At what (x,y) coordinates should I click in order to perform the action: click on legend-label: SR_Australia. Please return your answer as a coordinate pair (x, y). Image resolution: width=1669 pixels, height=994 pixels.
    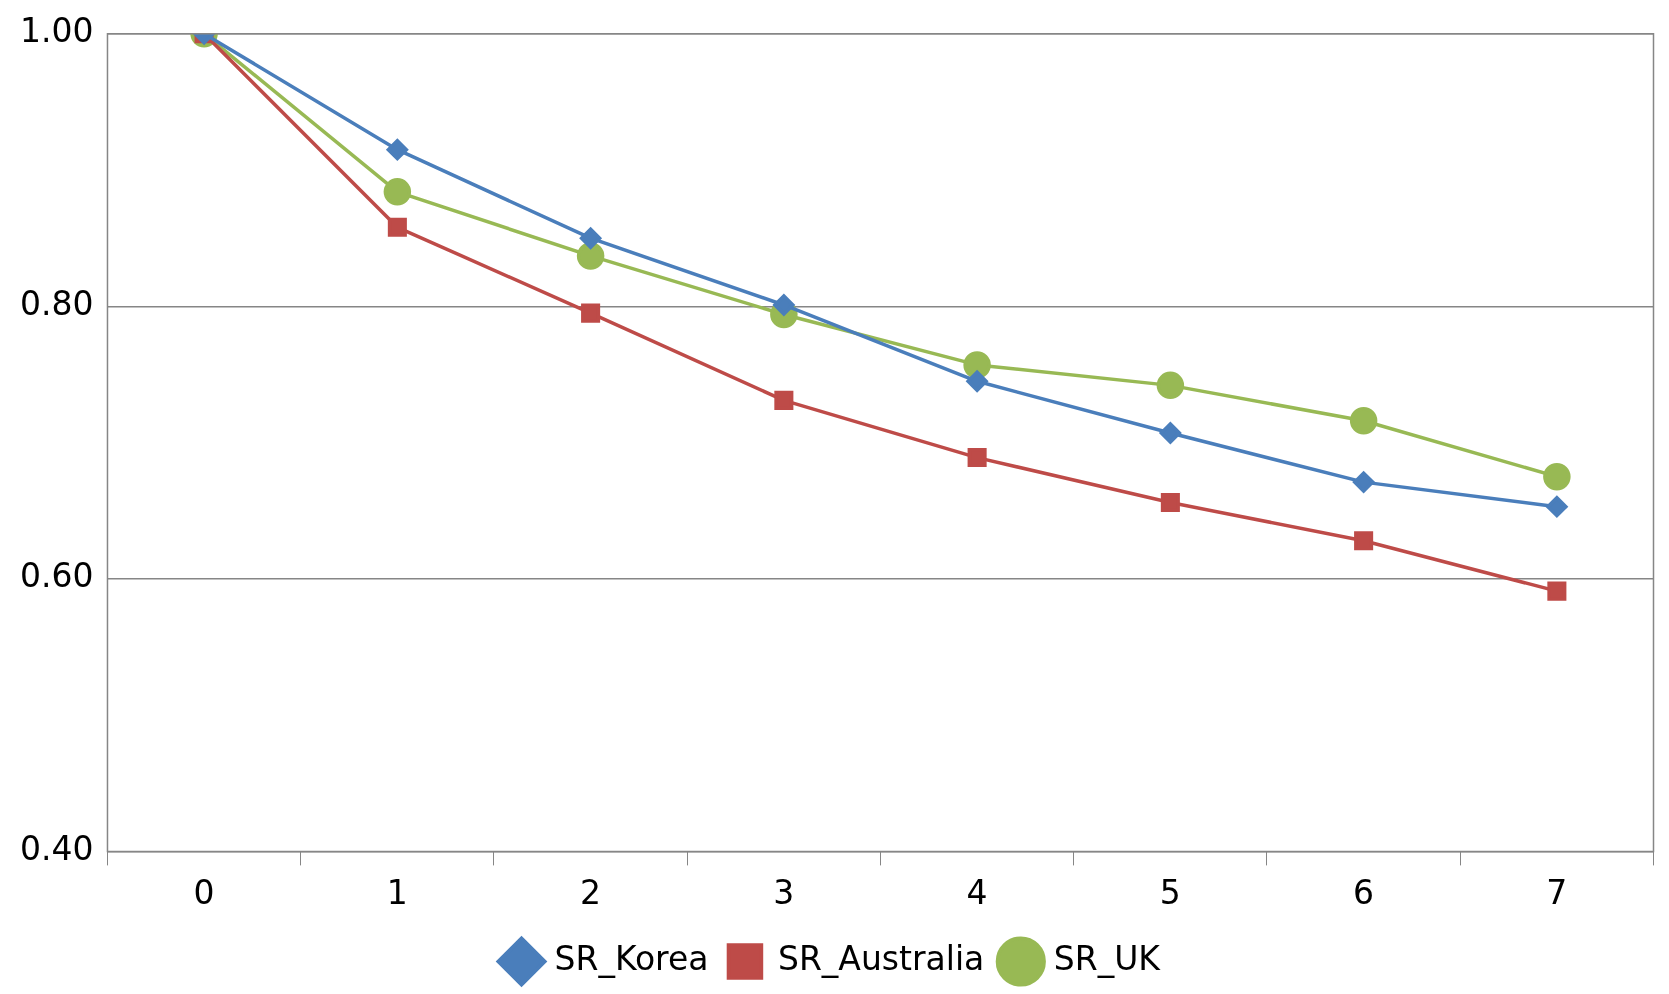
    Looking at the image, I should click on (881, 959).